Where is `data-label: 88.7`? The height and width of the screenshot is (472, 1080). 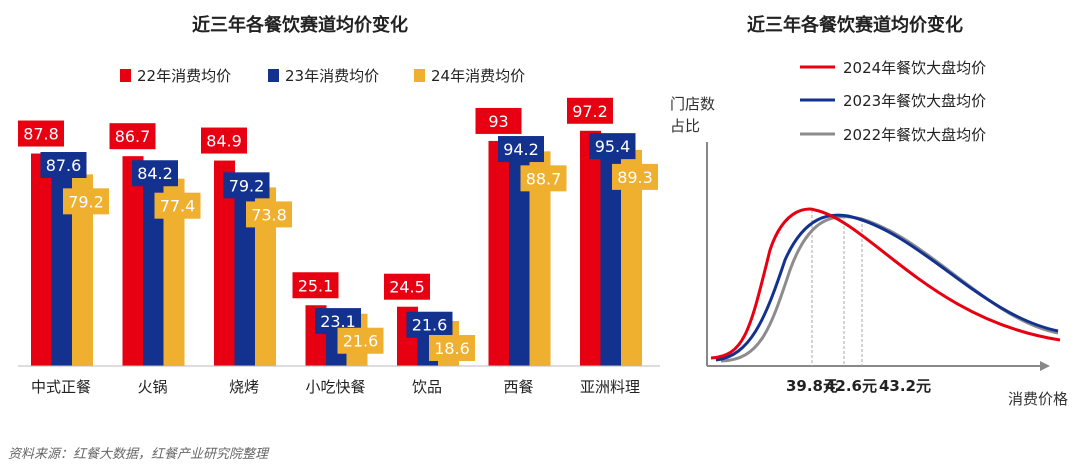 data-label: 88.7 is located at coordinates (544, 178).